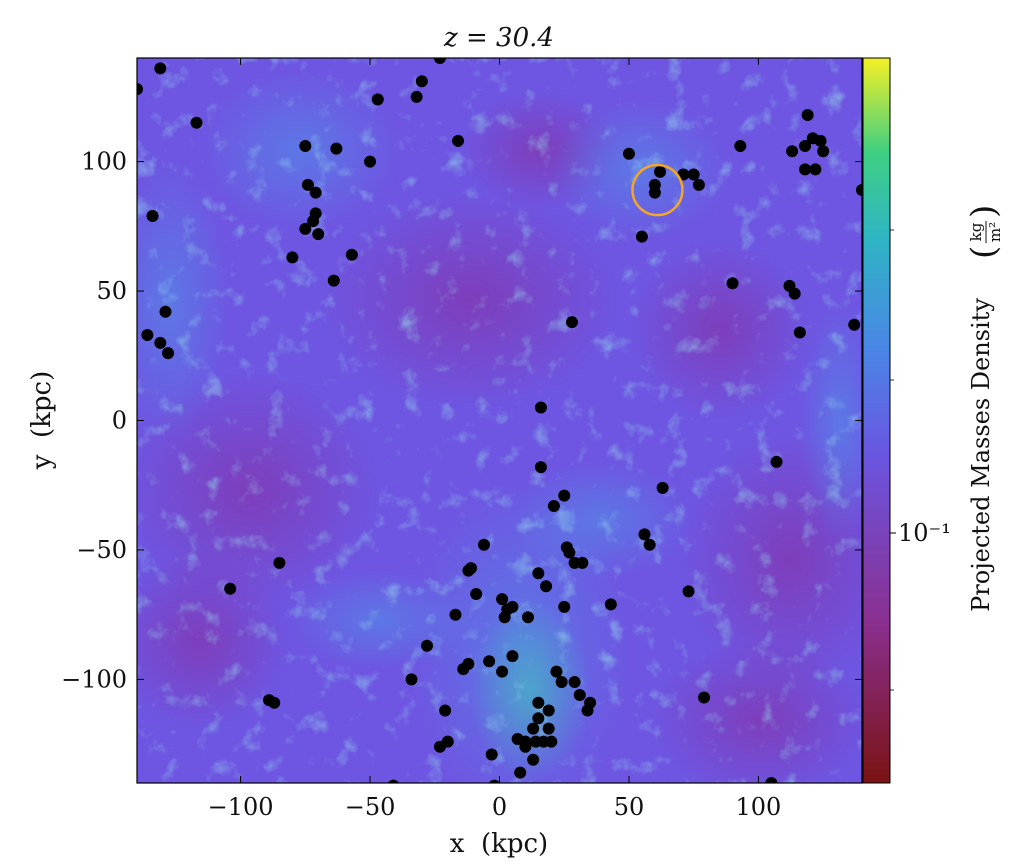 The height and width of the screenshot is (867, 1024). What do you see at coordinates (759, 807) in the screenshot?
I see `x-tick-label: 100` at bounding box center [759, 807].